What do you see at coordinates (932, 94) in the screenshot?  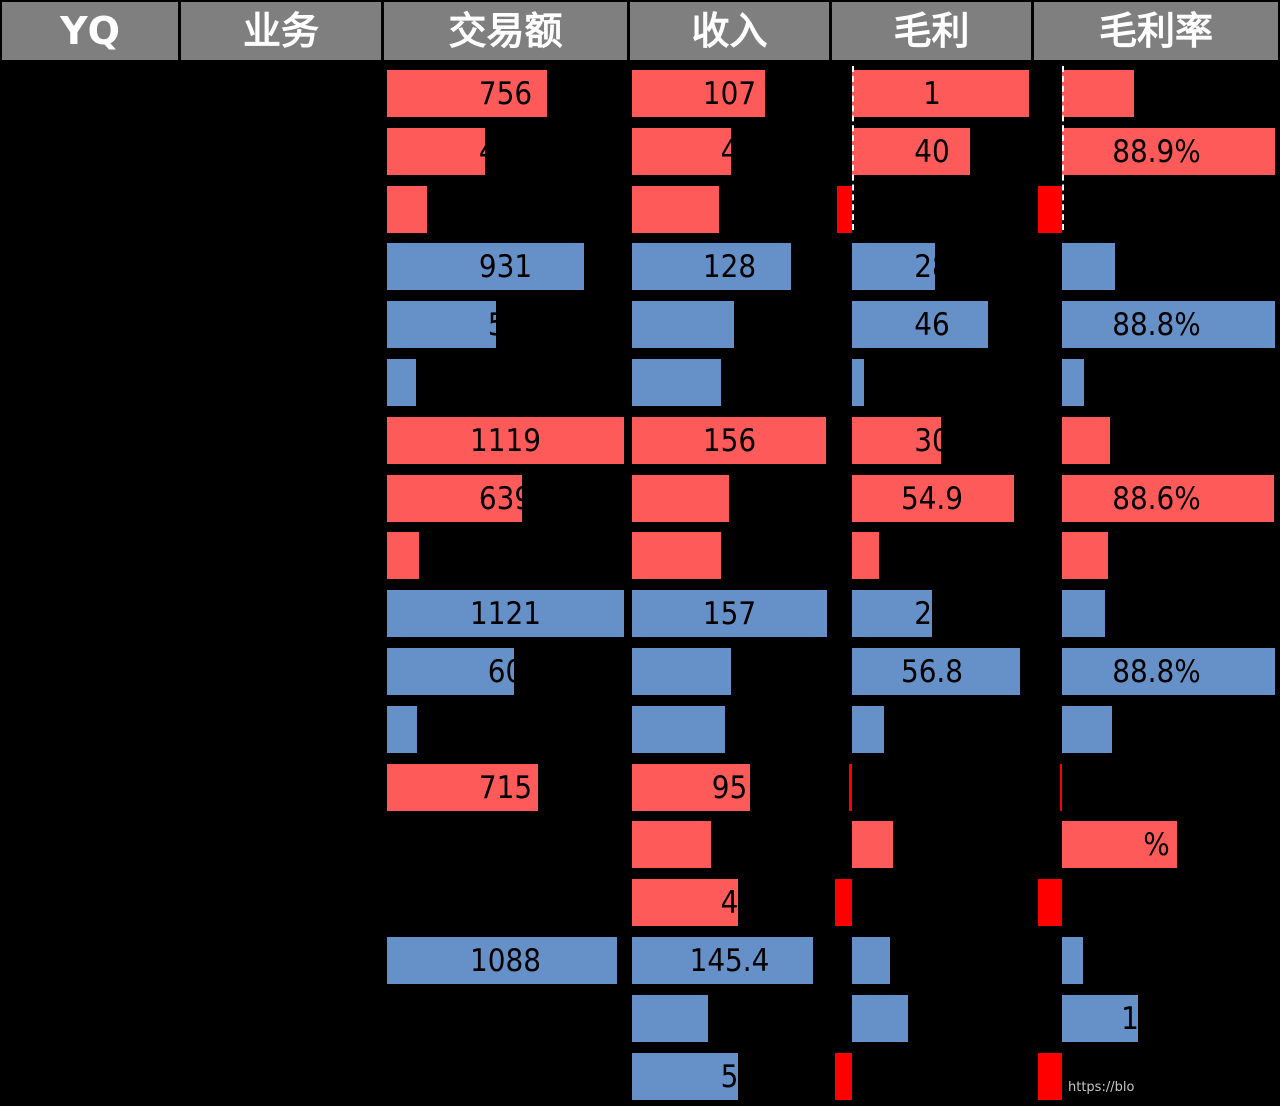 I see `value-label-gross-profit-row-1: 1` at bounding box center [932, 94].